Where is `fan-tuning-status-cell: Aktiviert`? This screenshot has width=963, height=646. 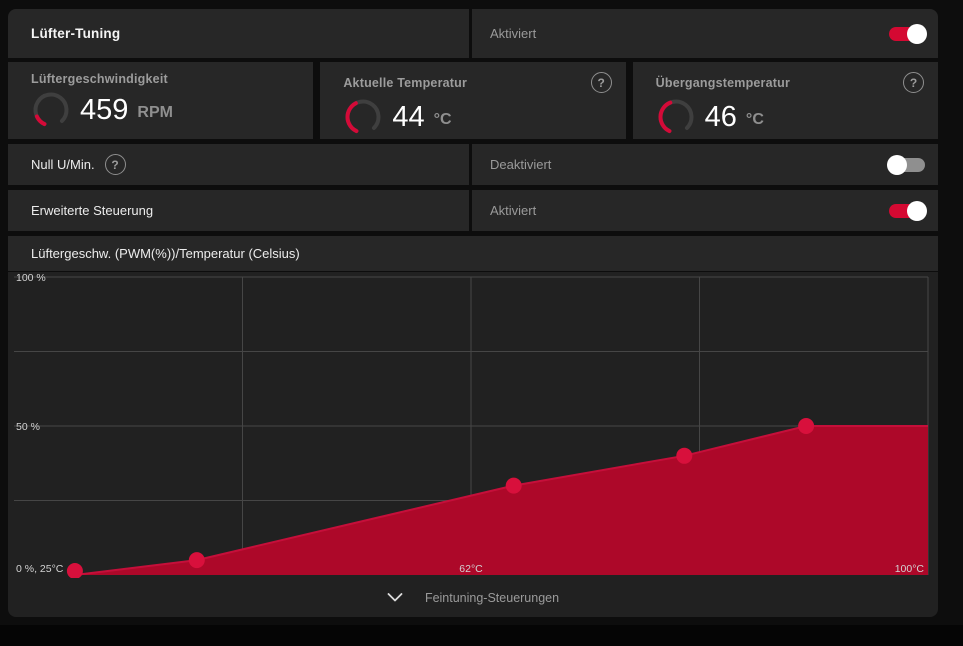 fan-tuning-status-cell: Aktiviert is located at coordinates (705, 33).